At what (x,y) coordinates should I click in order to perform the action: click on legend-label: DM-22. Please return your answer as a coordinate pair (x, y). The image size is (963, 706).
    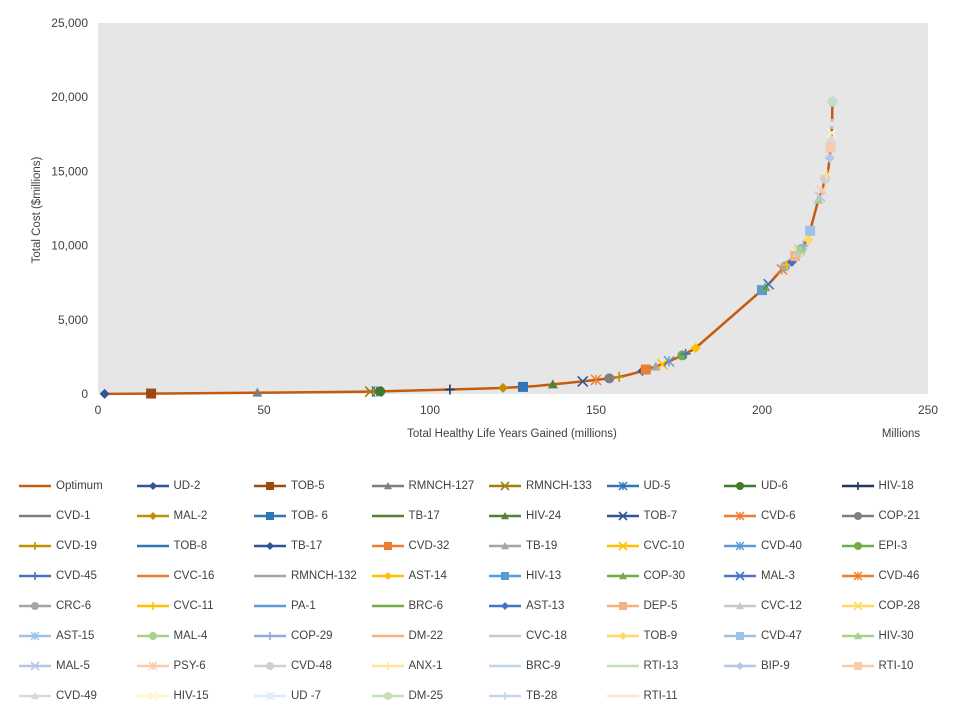
    Looking at the image, I should click on (426, 636).